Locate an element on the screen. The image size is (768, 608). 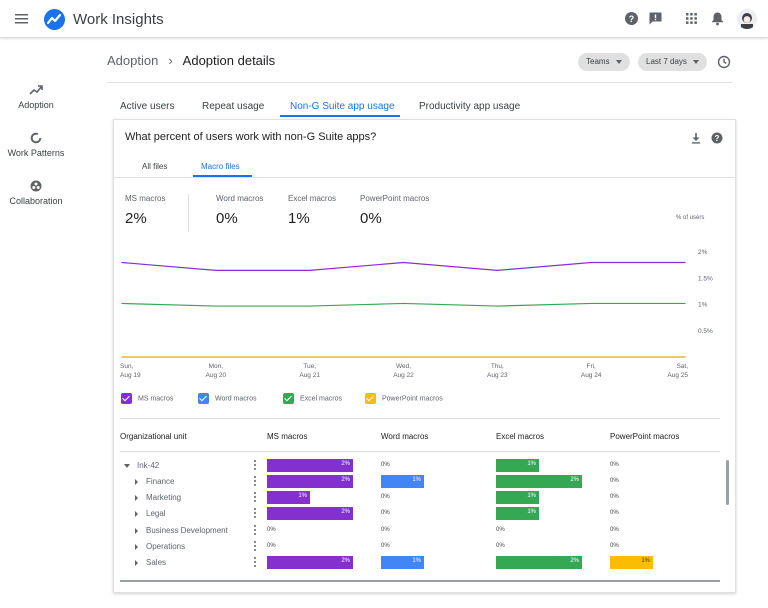
nav-item-adoption: Adoption is located at coordinates (36, 97).